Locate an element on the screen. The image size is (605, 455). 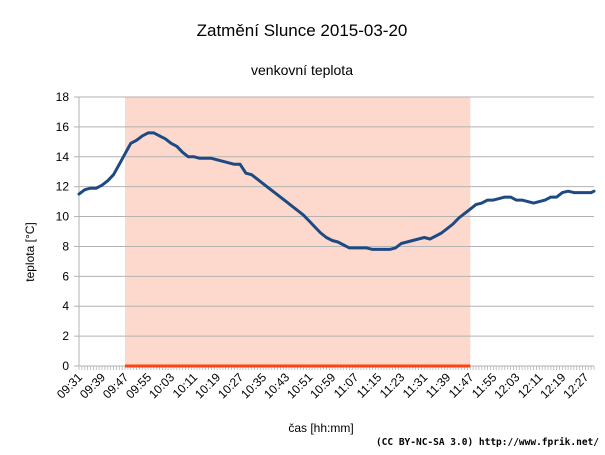
x-tick-label: 10:43 is located at coordinates (276, 385).